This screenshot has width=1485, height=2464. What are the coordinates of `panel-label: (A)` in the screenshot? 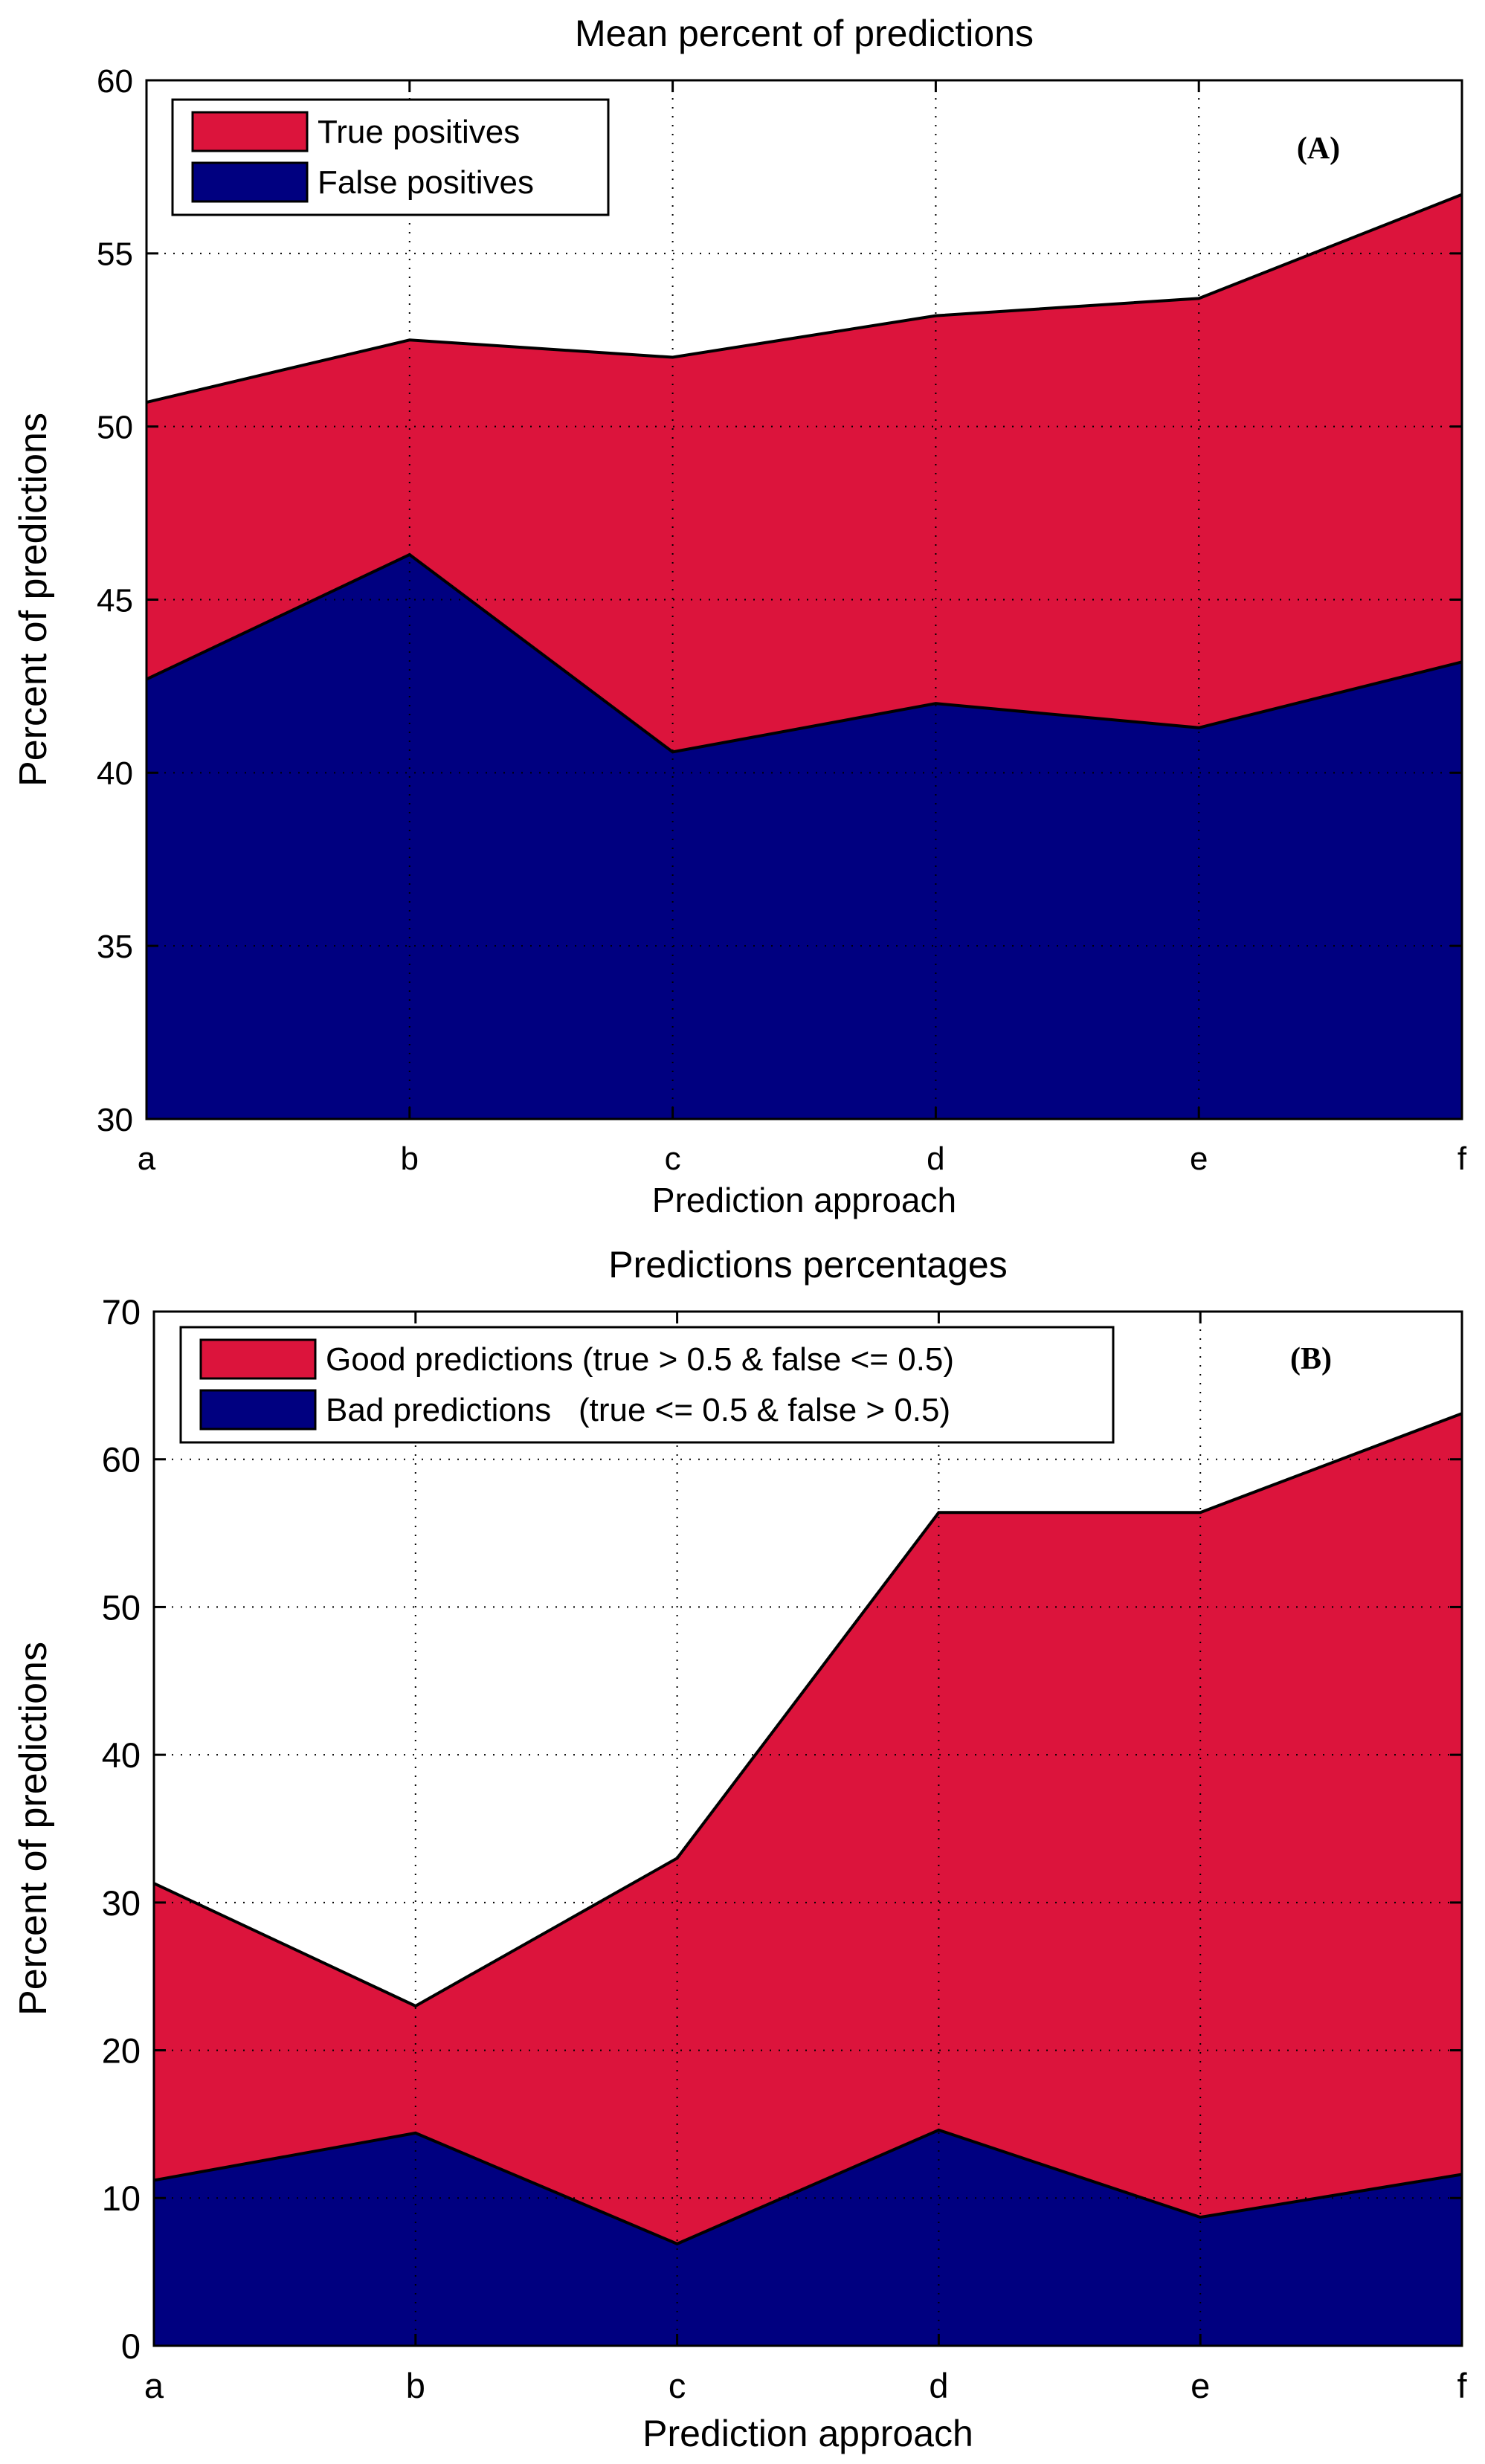 It's located at (1319, 149).